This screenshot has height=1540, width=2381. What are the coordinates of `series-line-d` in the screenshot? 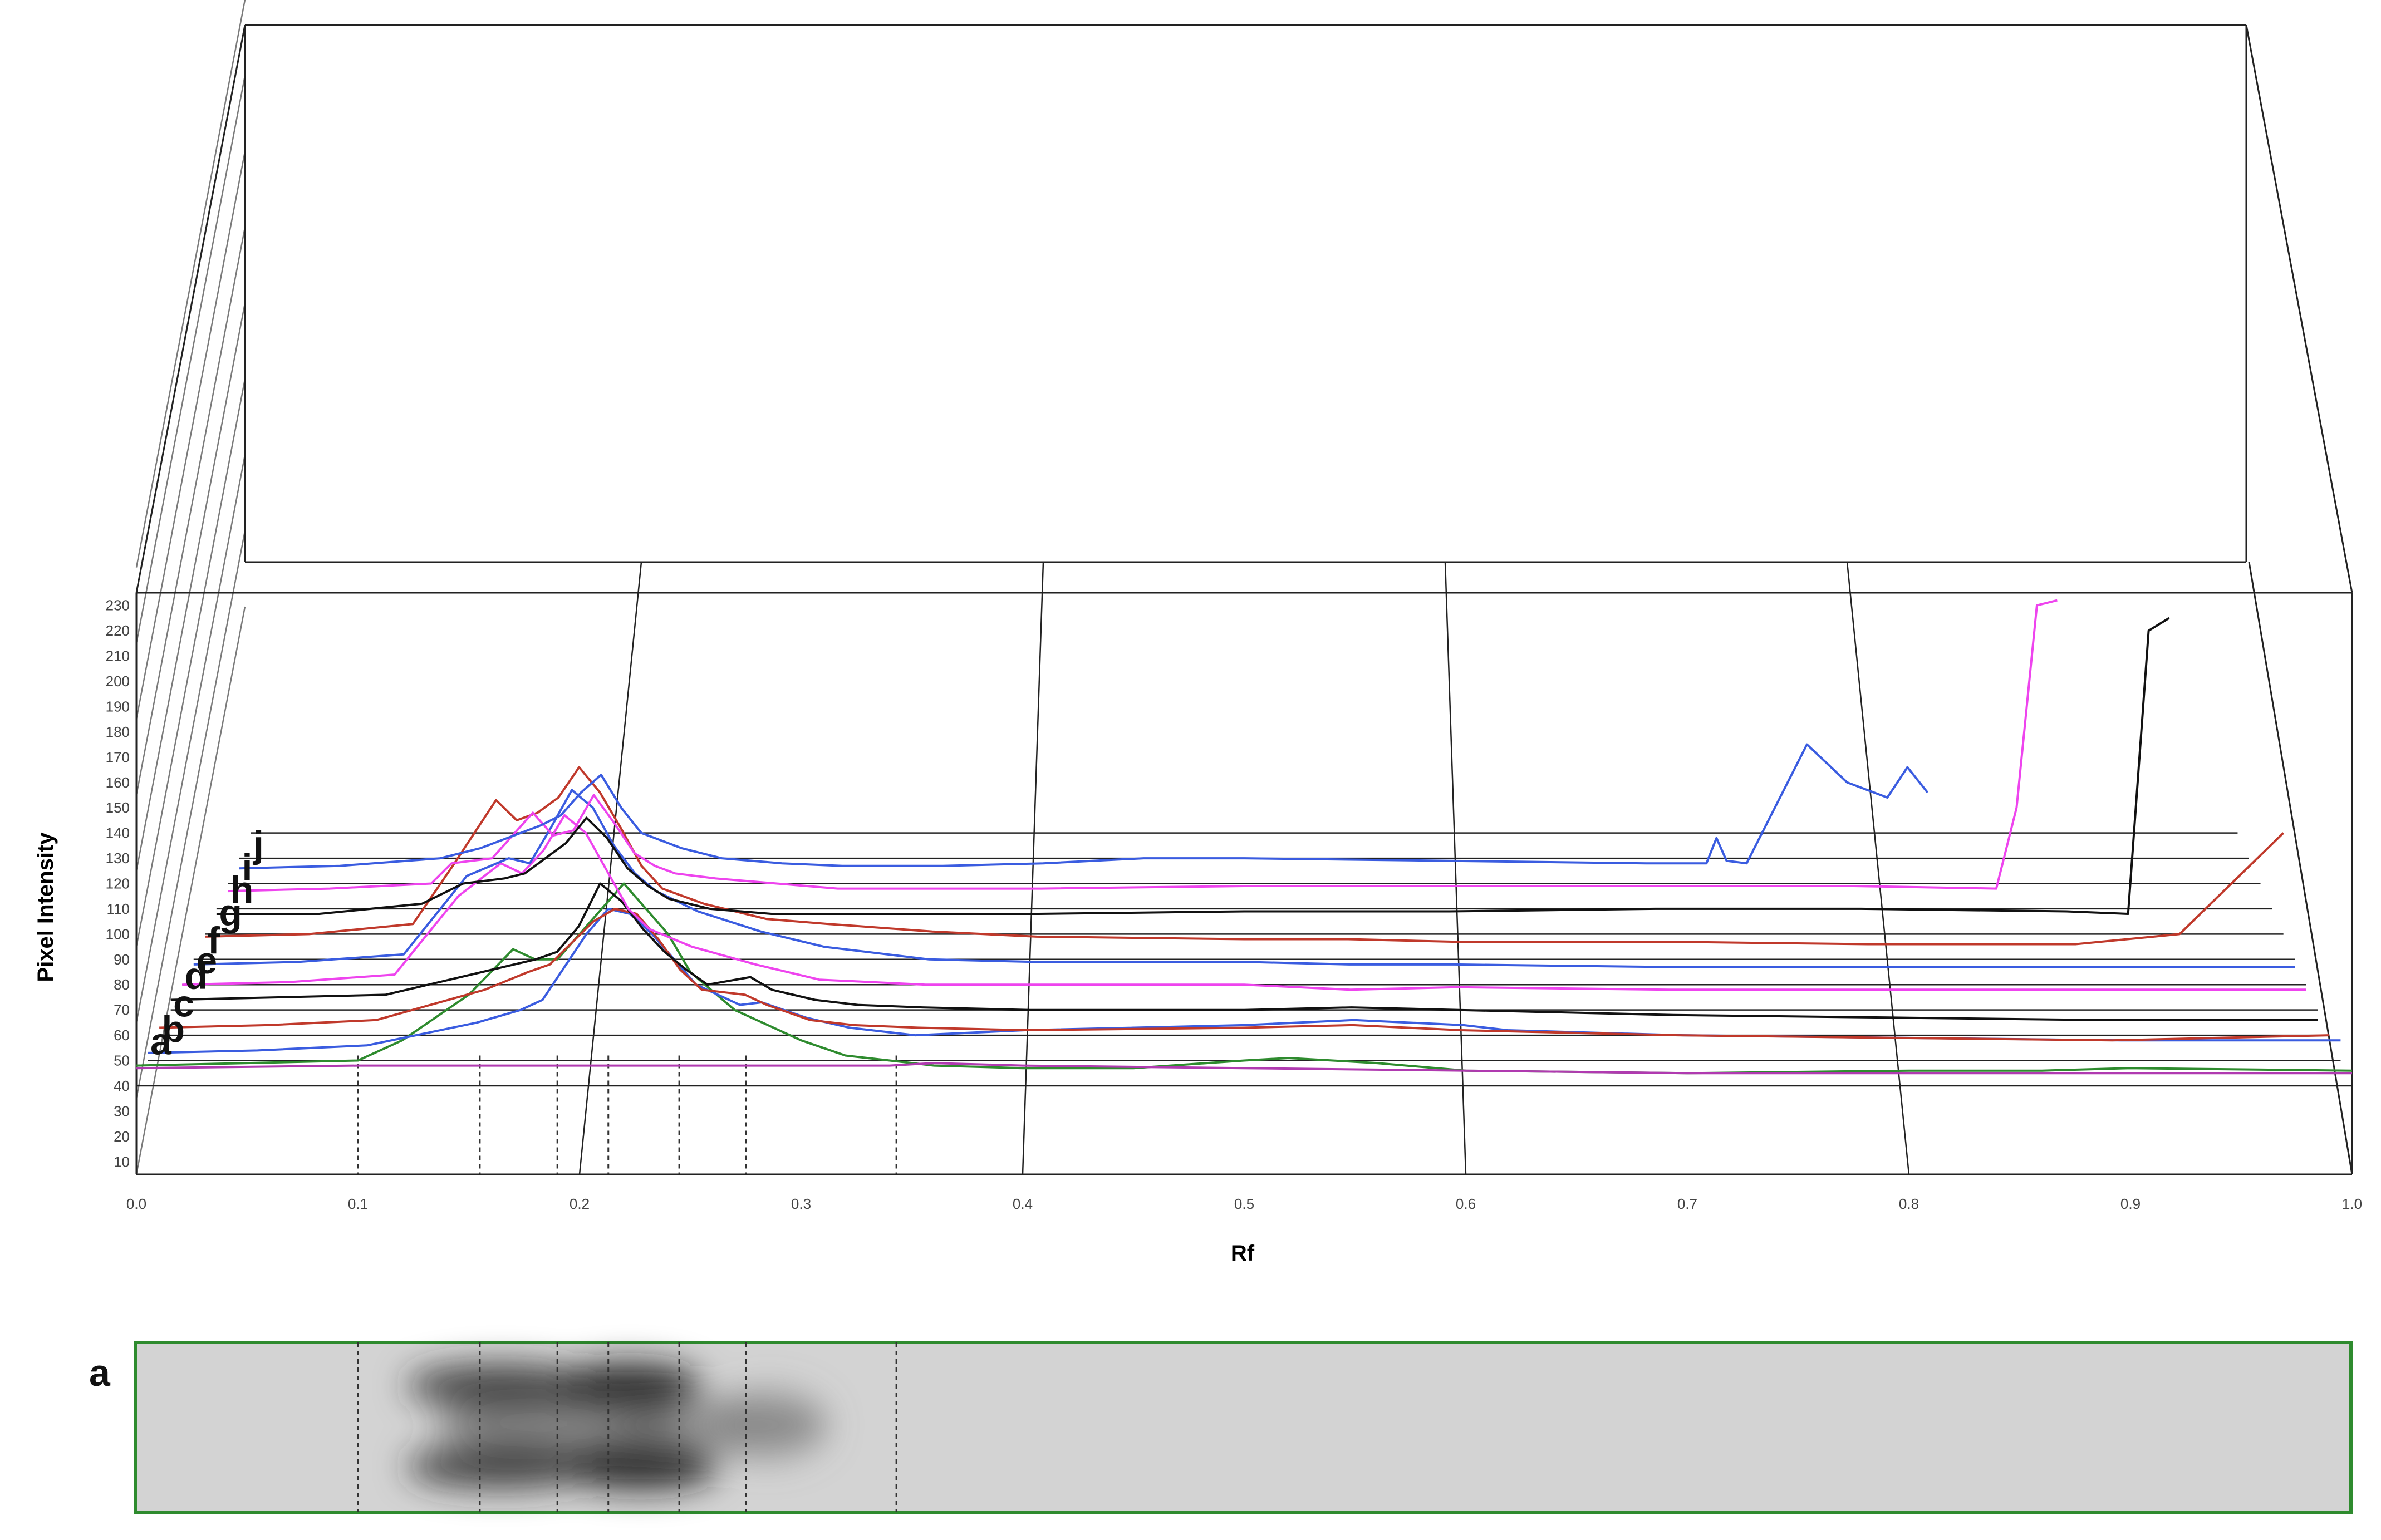 It's located at (1244, 951).